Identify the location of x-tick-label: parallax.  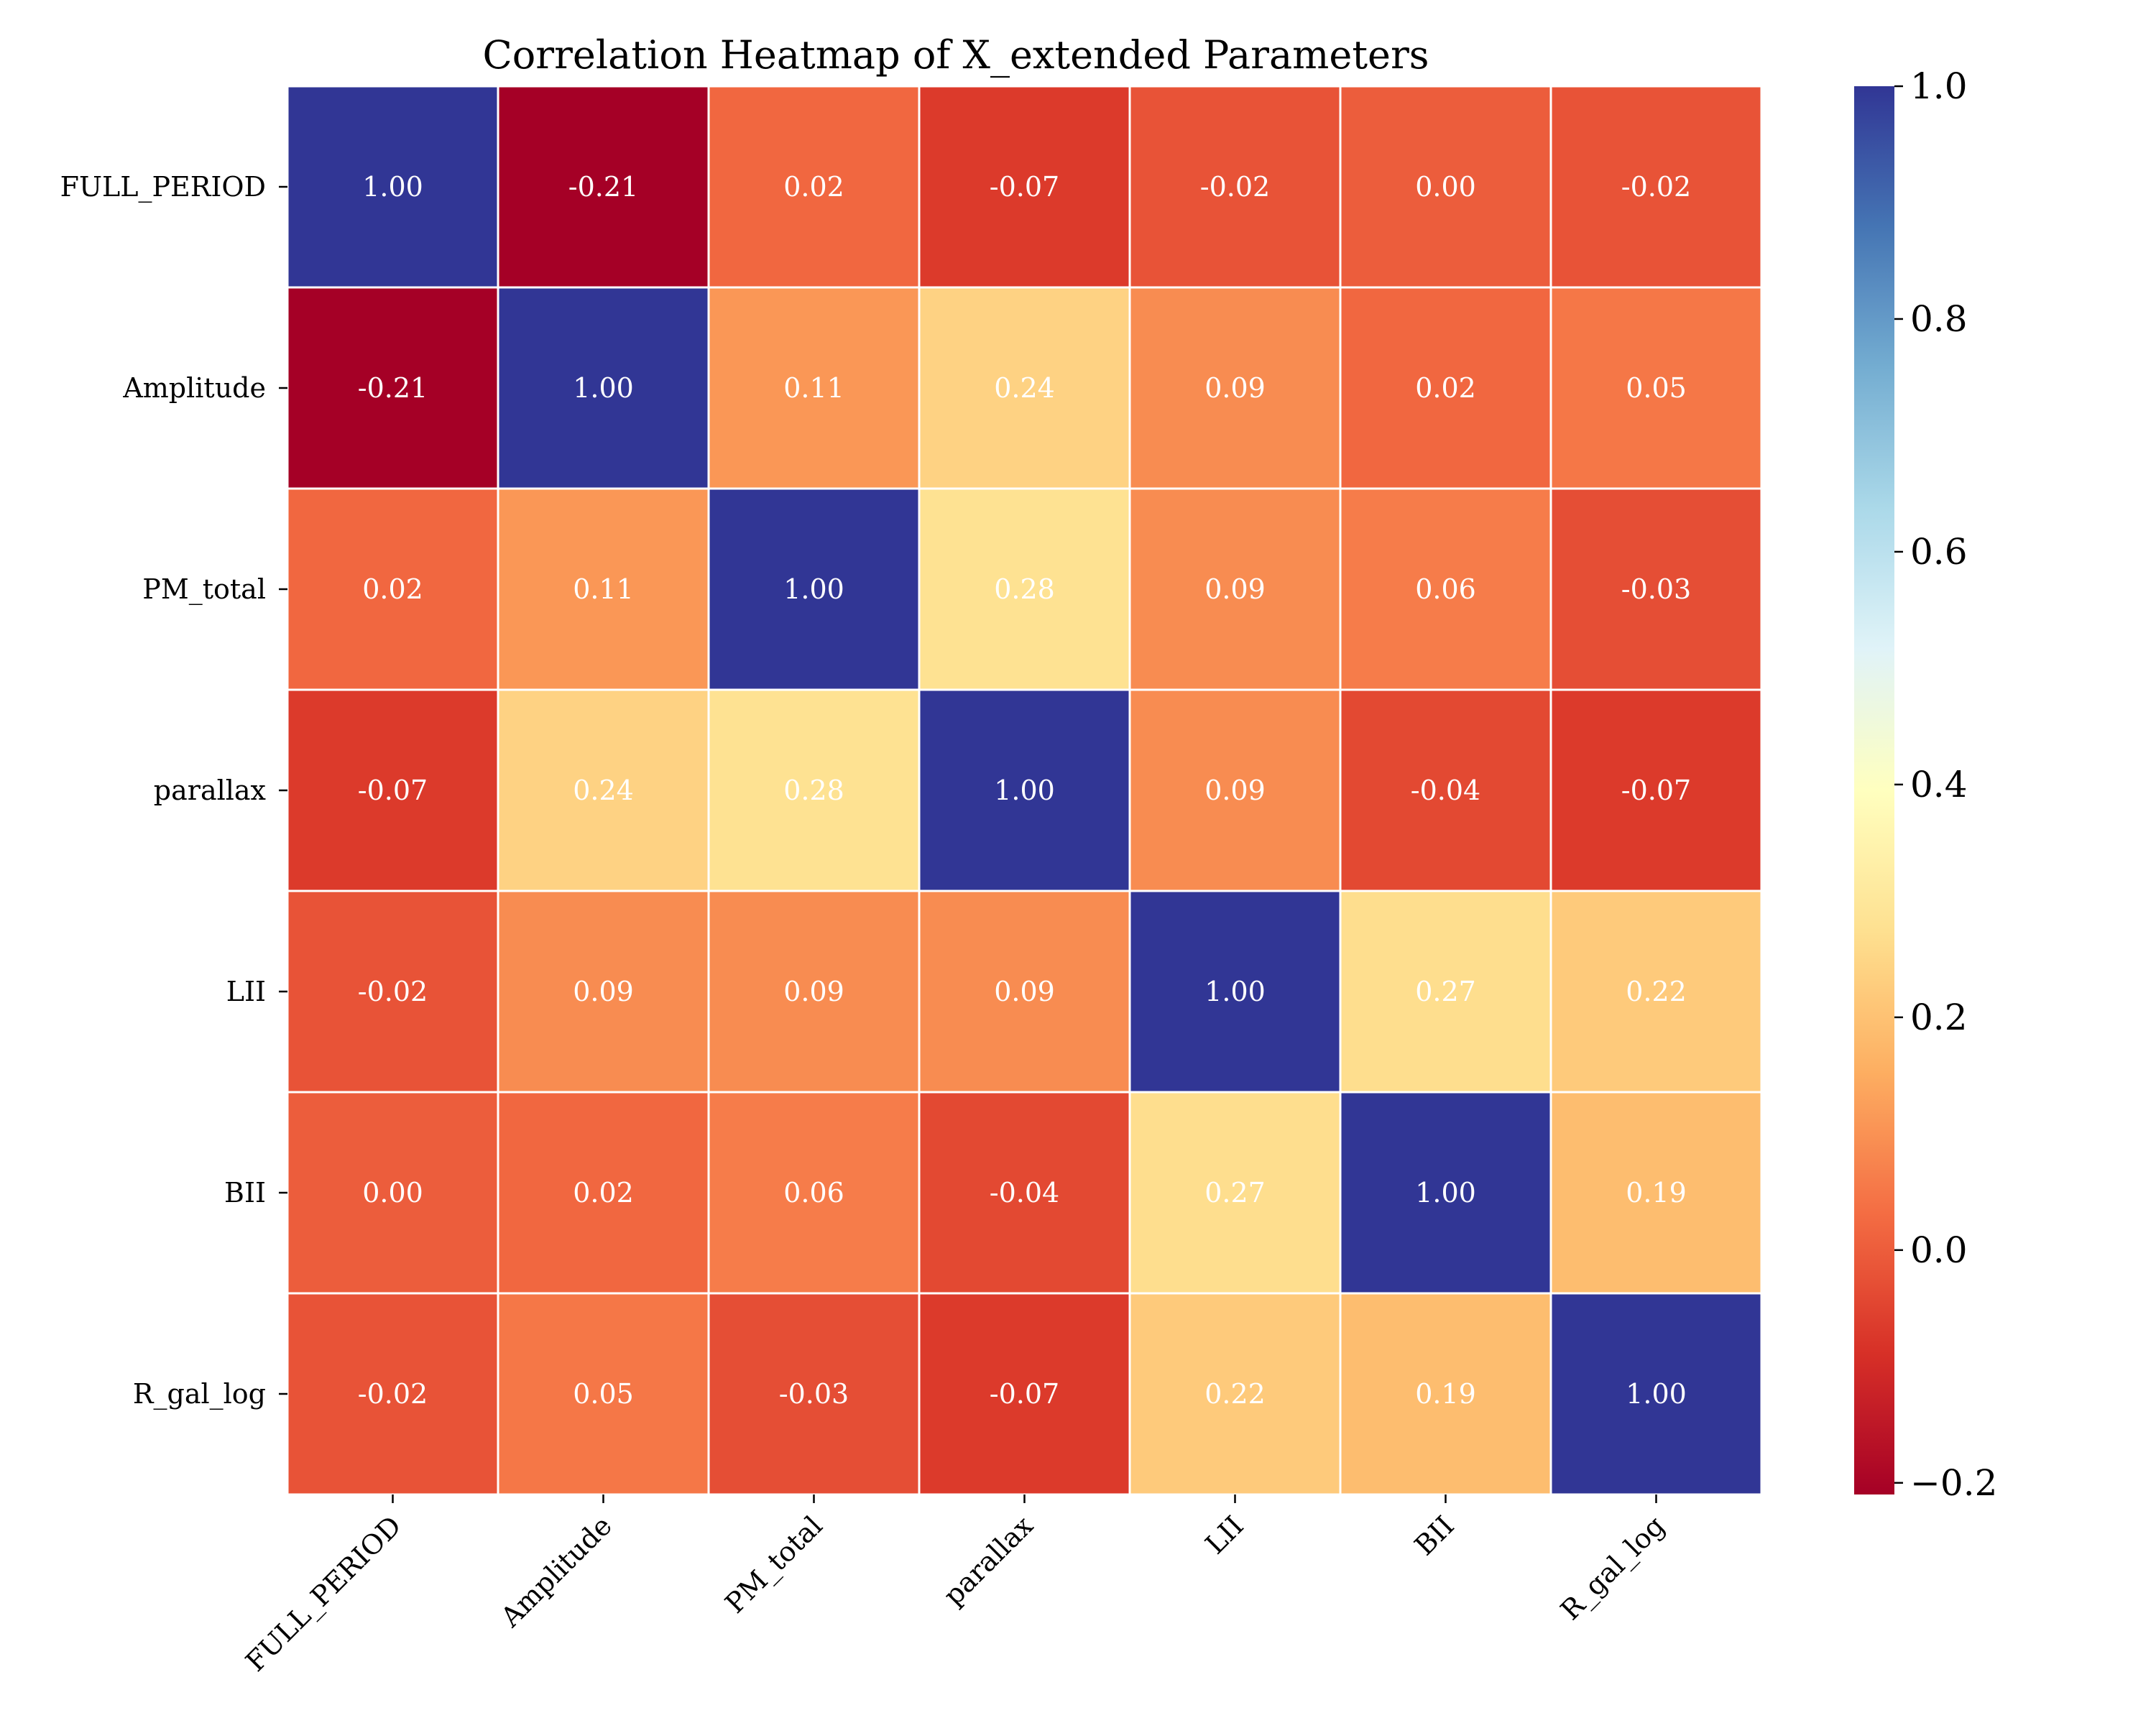
(988, 1561).